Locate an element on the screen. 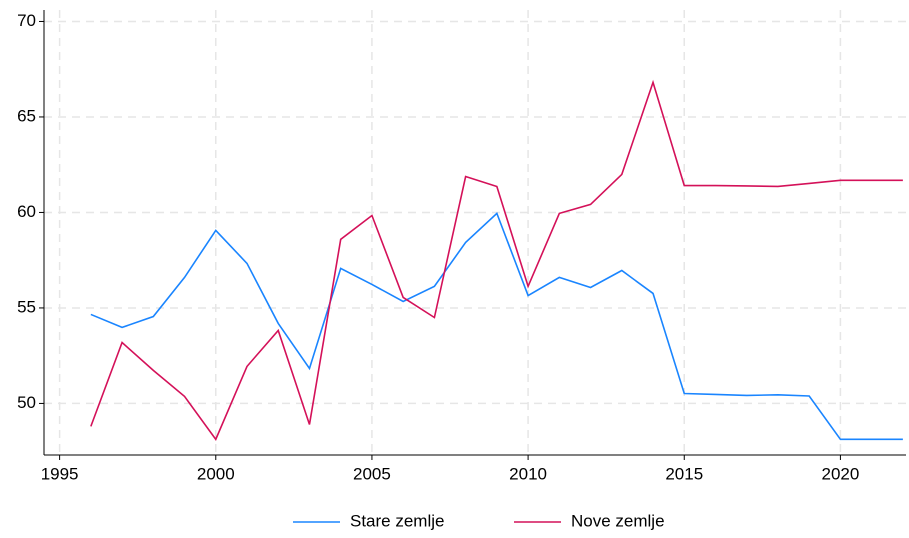 This screenshot has height=538, width=909. x-tick-label: 2015 is located at coordinates (684, 473).